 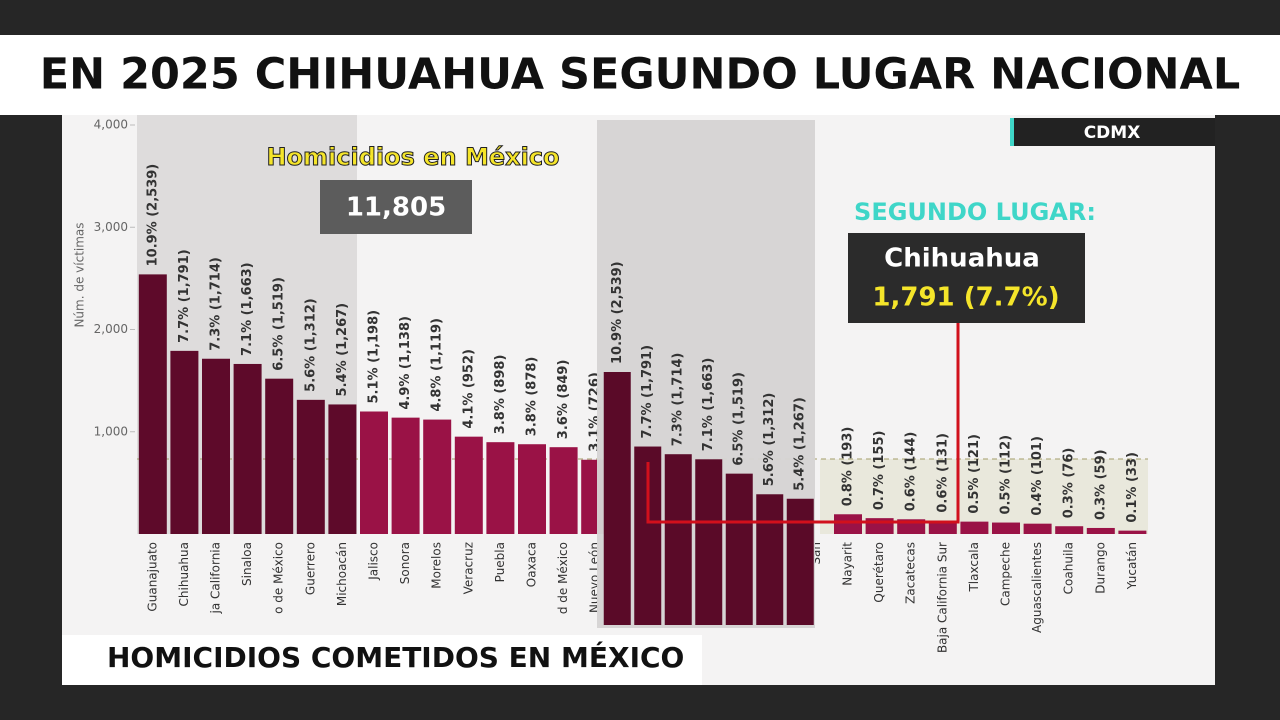 I want to click on y-tick-label: 2,000, so click(x=111, y=329).